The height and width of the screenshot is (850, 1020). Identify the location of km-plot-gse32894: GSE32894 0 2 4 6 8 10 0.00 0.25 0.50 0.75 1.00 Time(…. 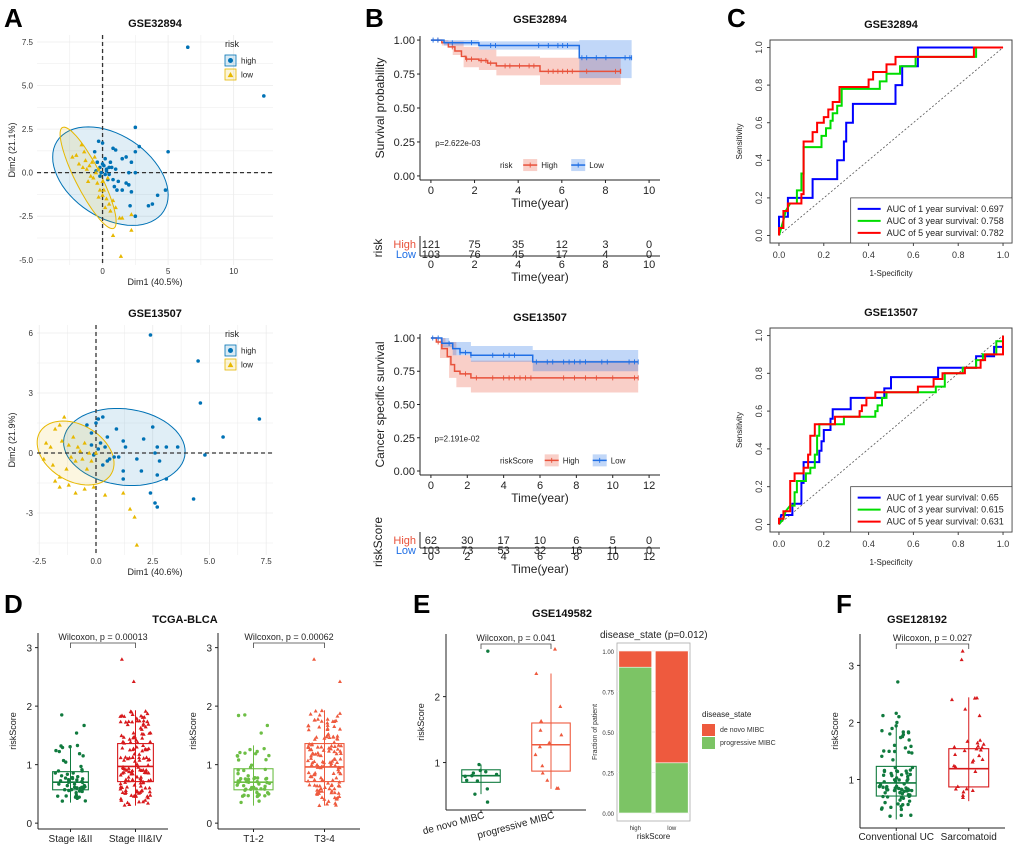
(515, 149).